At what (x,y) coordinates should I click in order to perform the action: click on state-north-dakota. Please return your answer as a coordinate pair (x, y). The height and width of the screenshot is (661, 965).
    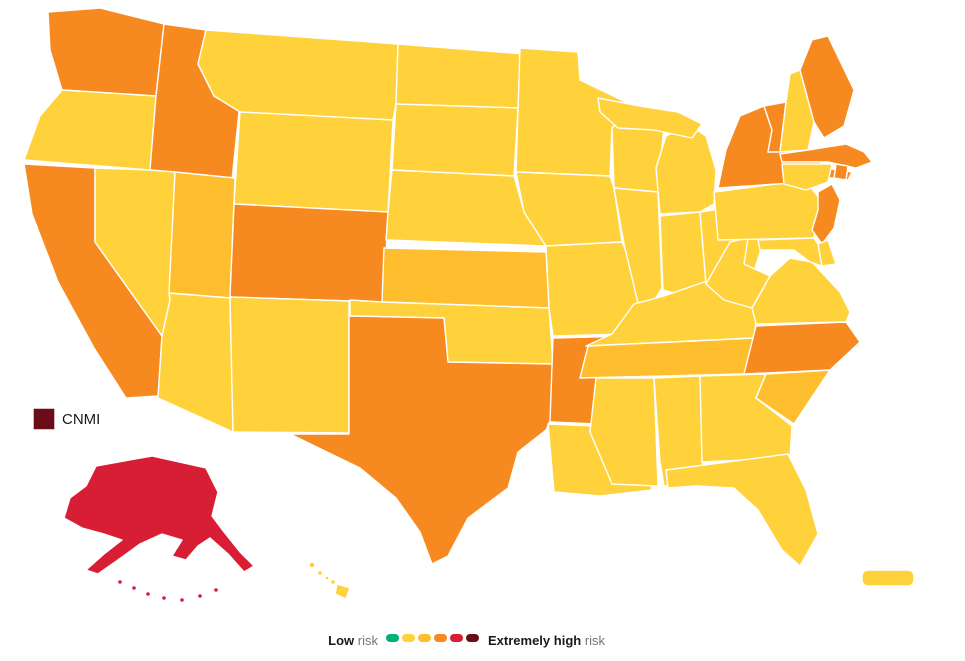
    Looking at the image, I should click on (460, 76).